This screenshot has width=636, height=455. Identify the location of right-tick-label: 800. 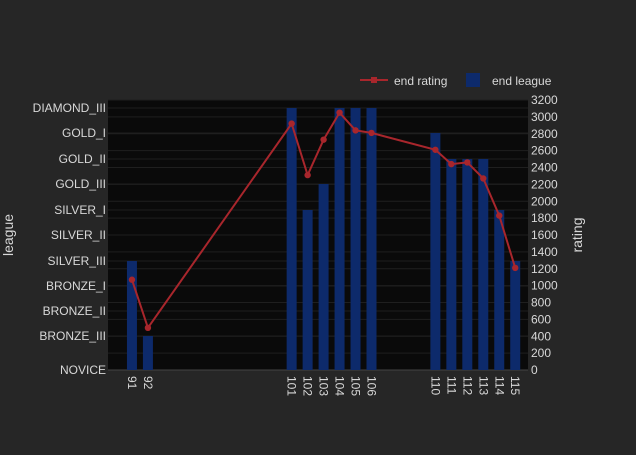
(541, 303).